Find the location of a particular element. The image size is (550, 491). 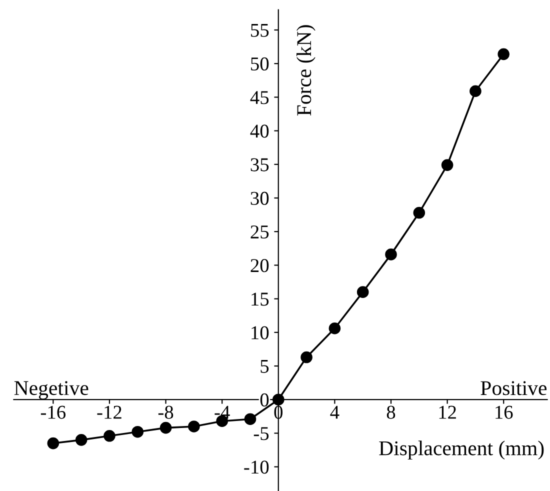

y-tick-label: 0 is located at coordinates (264, 400).